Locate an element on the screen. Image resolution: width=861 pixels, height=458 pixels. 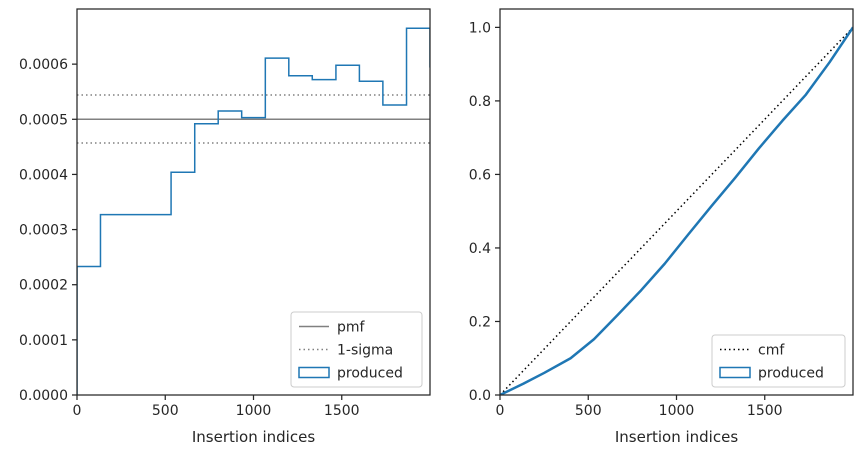
y-tick-label: 0.0003 is located at coordinates (43, 231).